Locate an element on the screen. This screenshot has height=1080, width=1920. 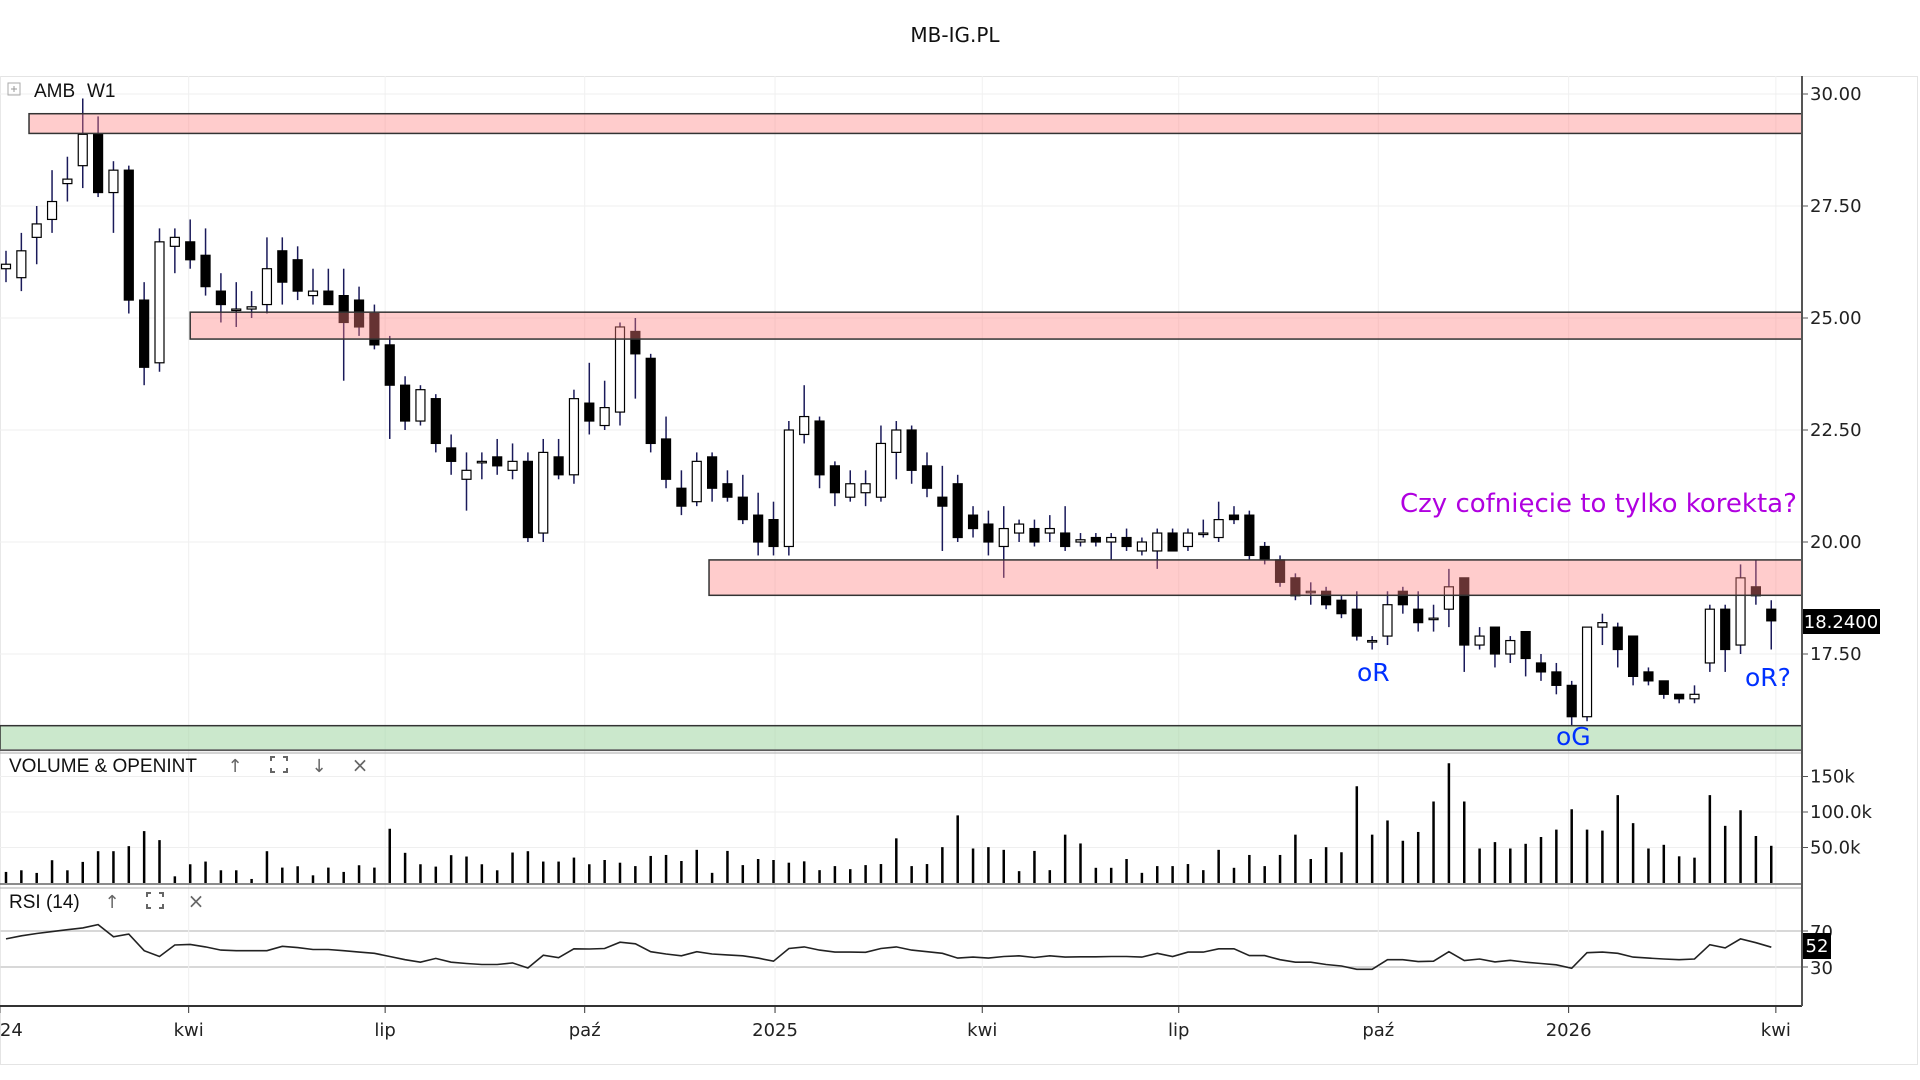
price-tick-label: 30.00 is located at coordinates (1836, 94).